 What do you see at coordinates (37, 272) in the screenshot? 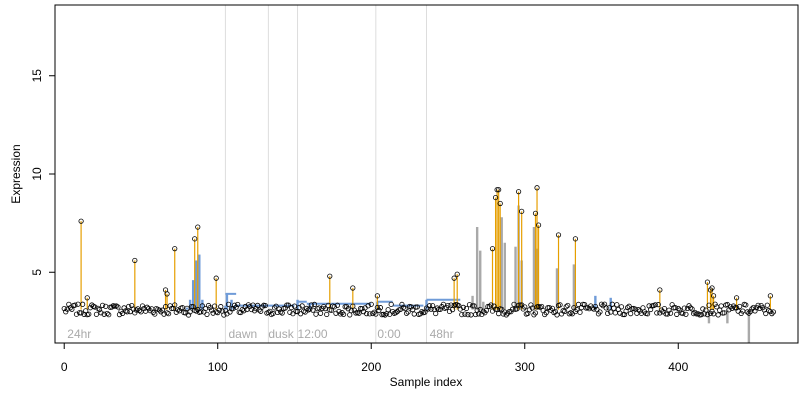
I see `y-tick-label: 5` at bounding box center [37, 272].